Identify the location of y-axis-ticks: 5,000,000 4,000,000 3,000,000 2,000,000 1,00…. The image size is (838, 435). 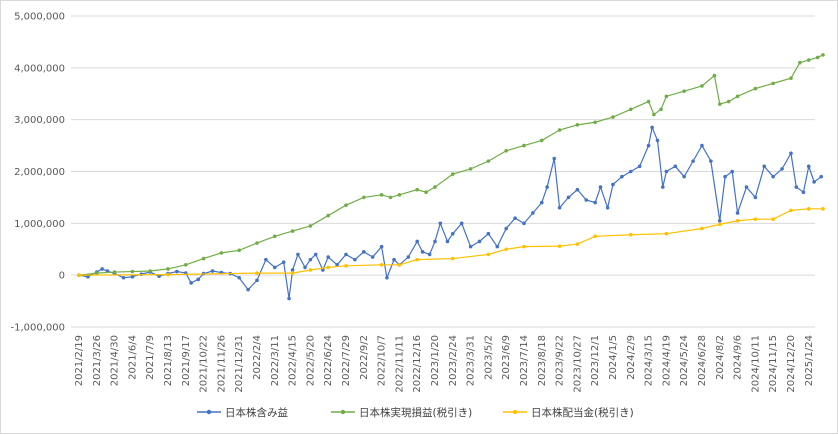
(37, 173).